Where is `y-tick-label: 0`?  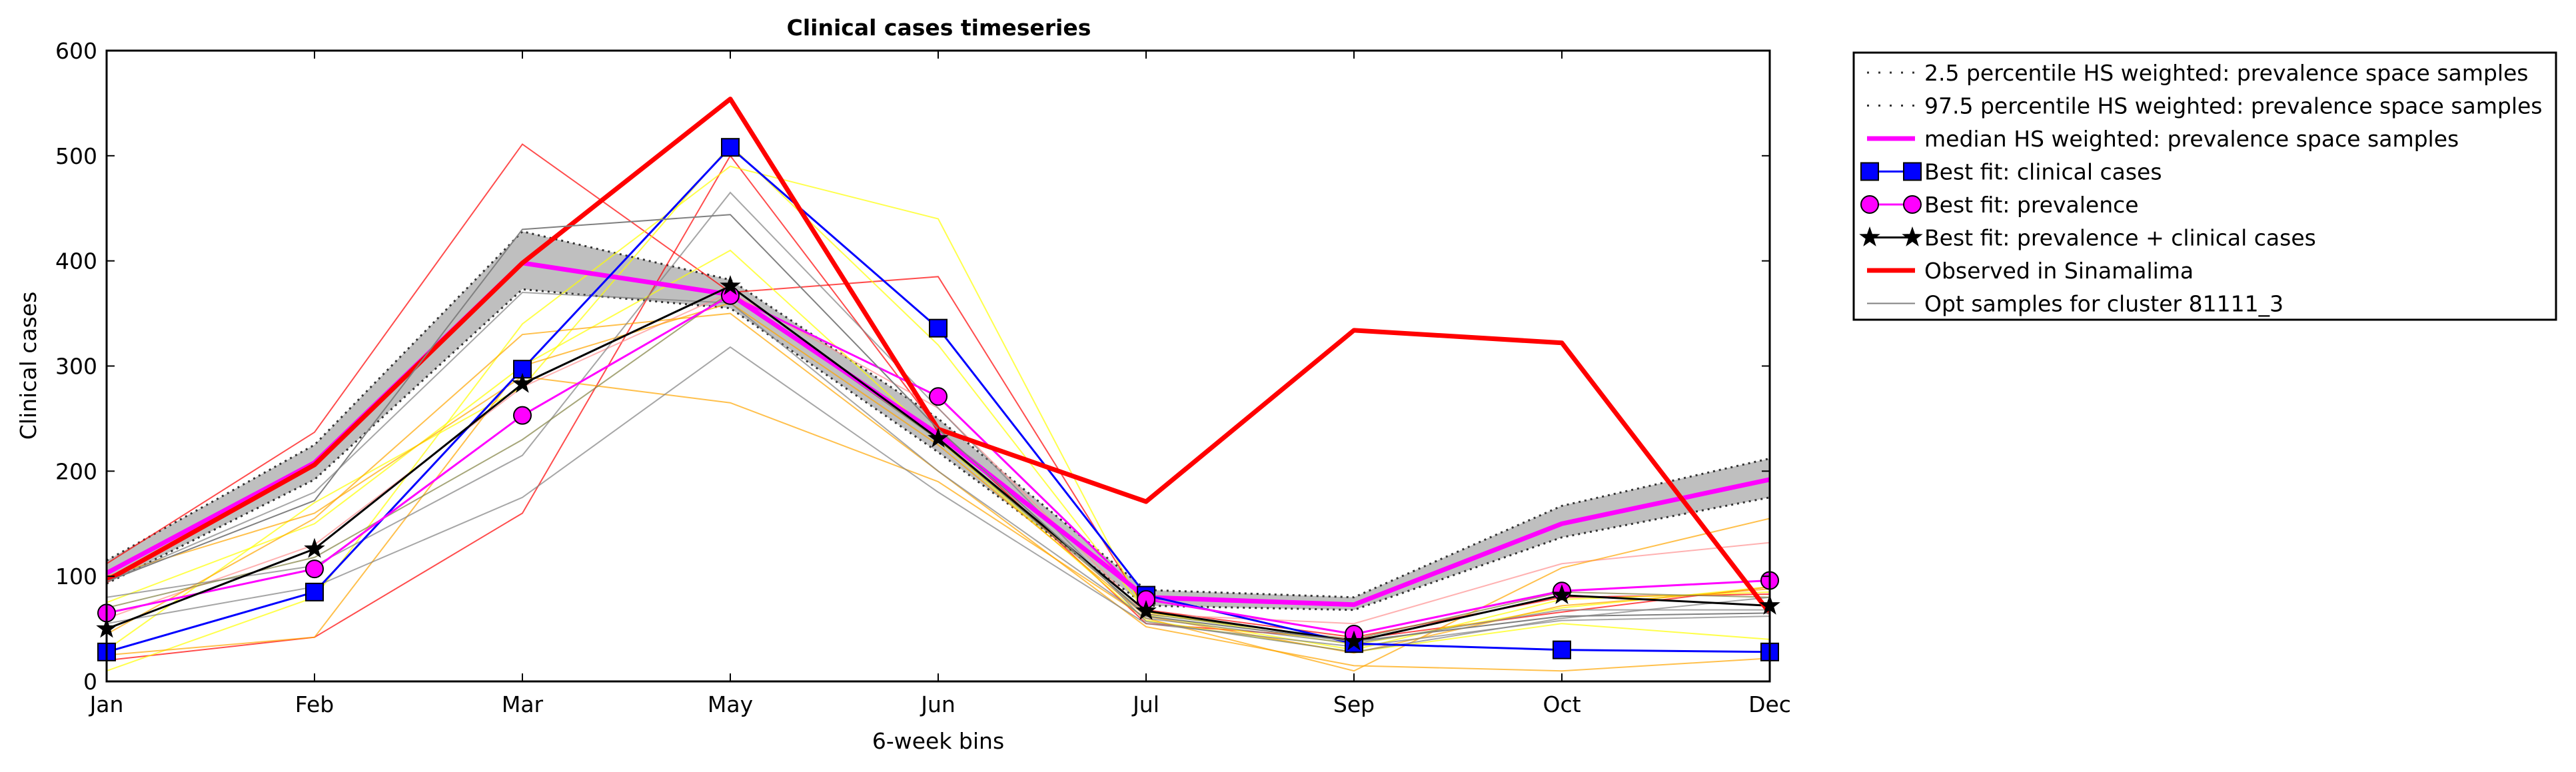
y-tick-label: 0 is located at coordinates (90, 682).